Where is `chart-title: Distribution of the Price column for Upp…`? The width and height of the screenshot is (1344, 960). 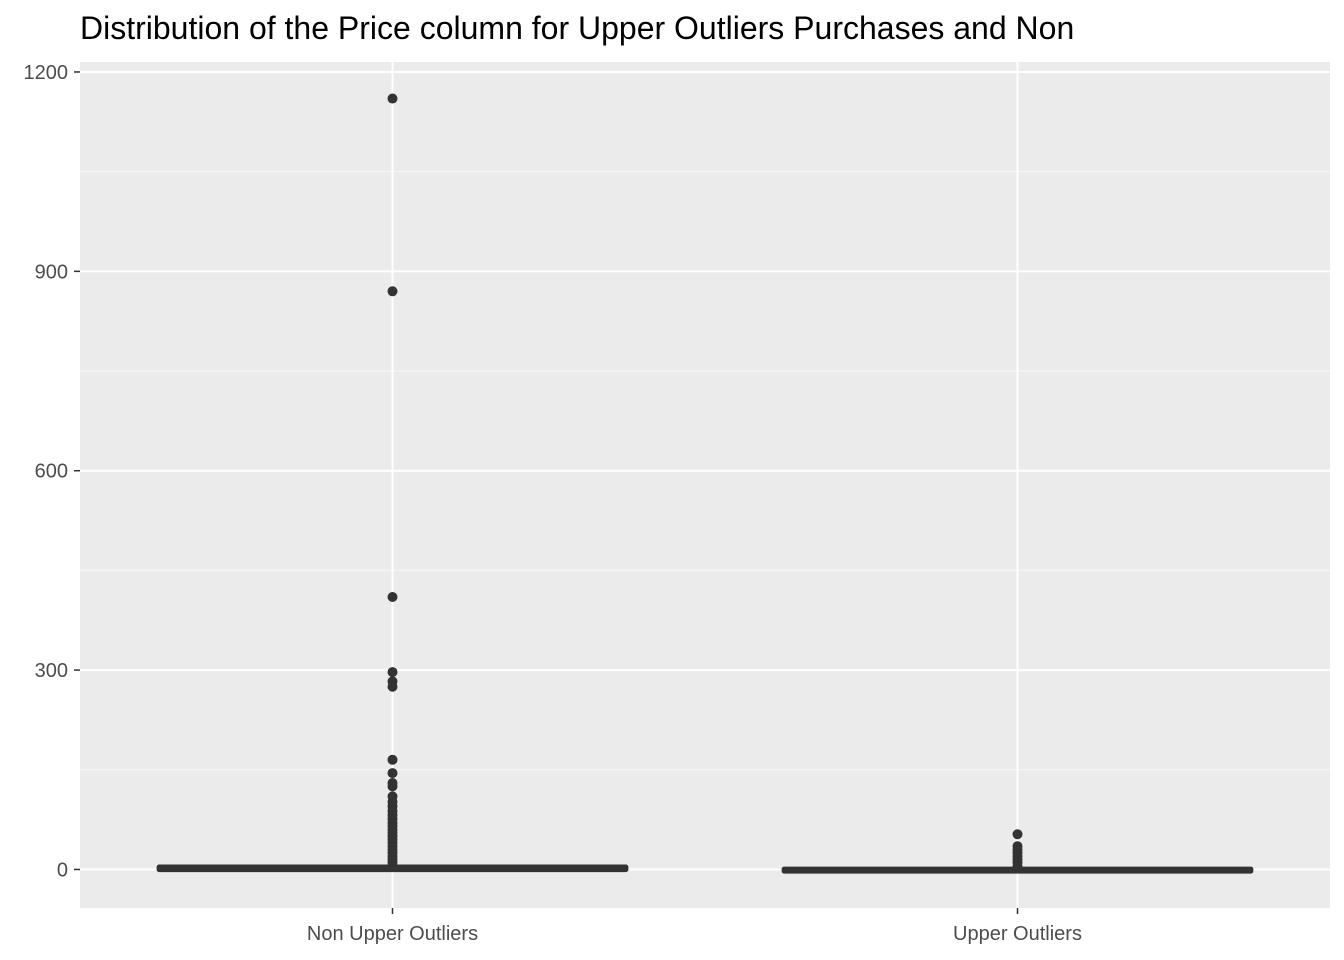 chart-title: Distribution of the Price column for Upp… is located at coordinates (577, 28).